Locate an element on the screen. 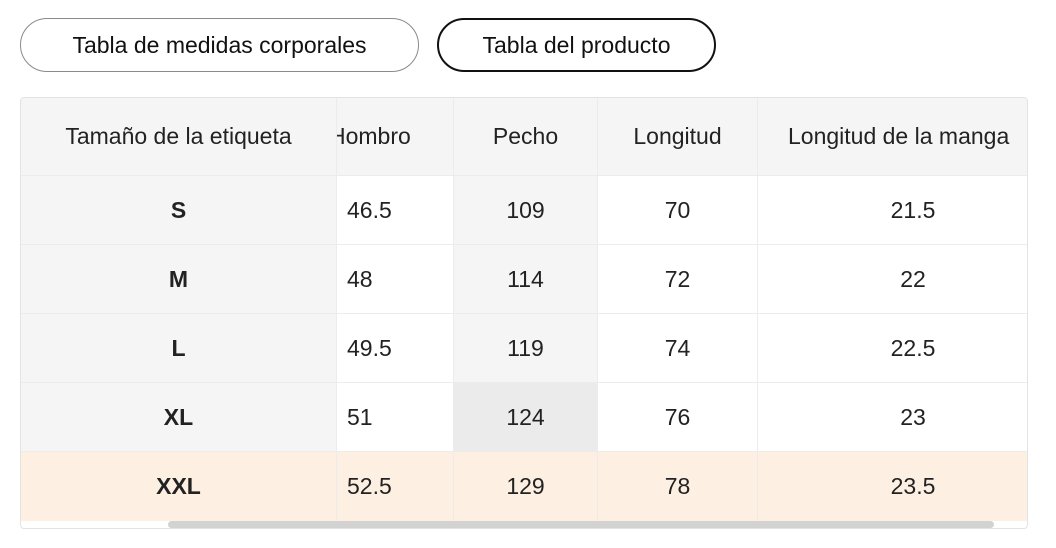  header-shoulder: Hombro is located at coordinates (395, 136).